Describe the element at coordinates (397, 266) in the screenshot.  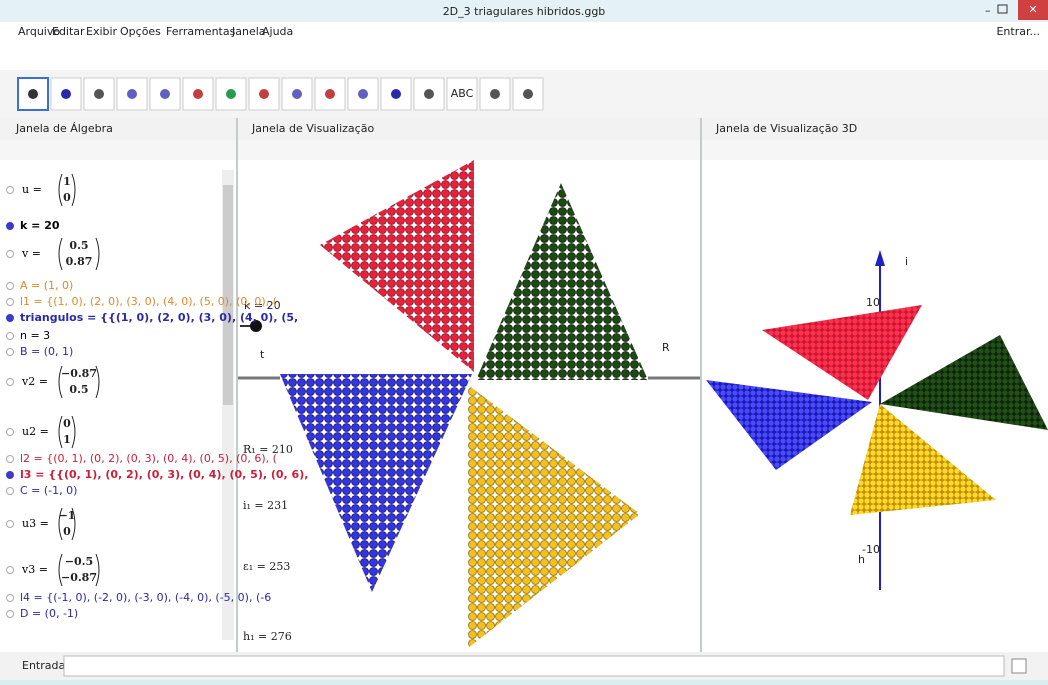
I see `red-triangle` at that location.